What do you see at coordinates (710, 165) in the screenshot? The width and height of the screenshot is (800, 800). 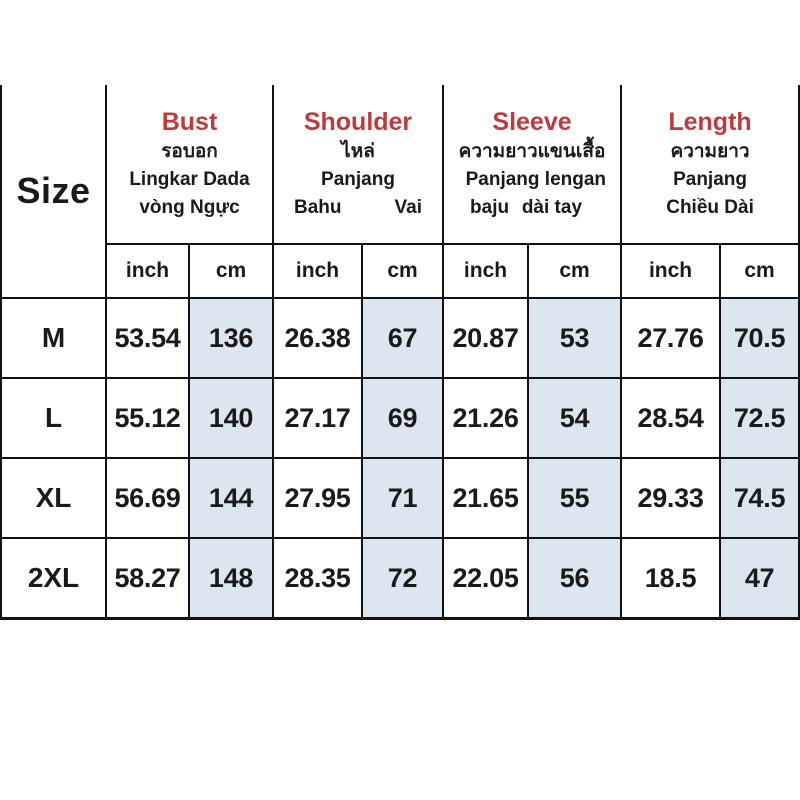 I see `col-header-length: Length ความยาว Panjang Chiều Dài` at bounding box center [710, 165].